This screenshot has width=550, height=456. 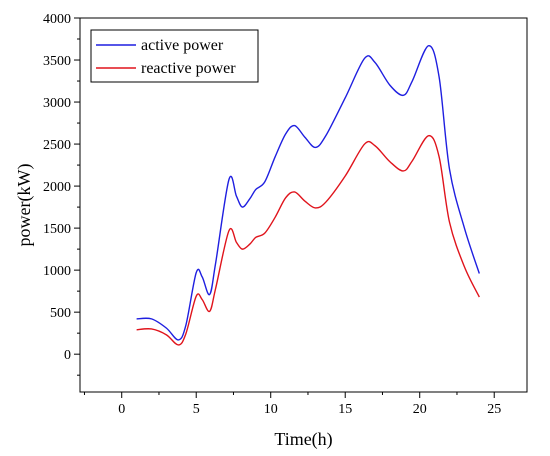 What do you see at coordinates (57, 145) in the screenshot?
I see `y-tick-label: 2500` at bounding box center [57, 145].